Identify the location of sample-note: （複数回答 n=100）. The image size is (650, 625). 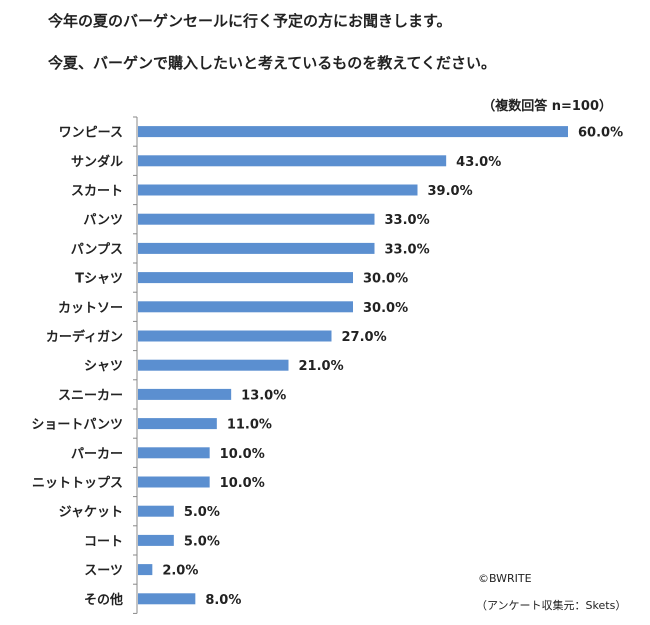
(547, 106).